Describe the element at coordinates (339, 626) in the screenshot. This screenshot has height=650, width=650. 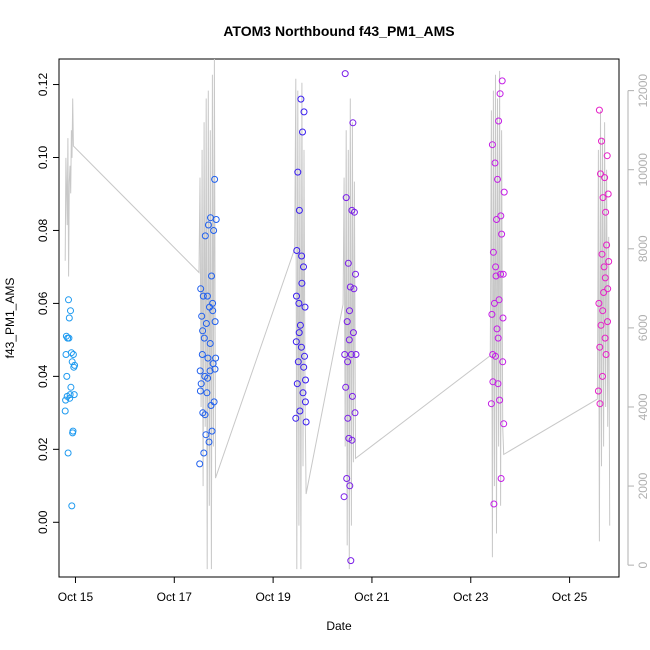
I see `x-axis-label: Date` at that location.